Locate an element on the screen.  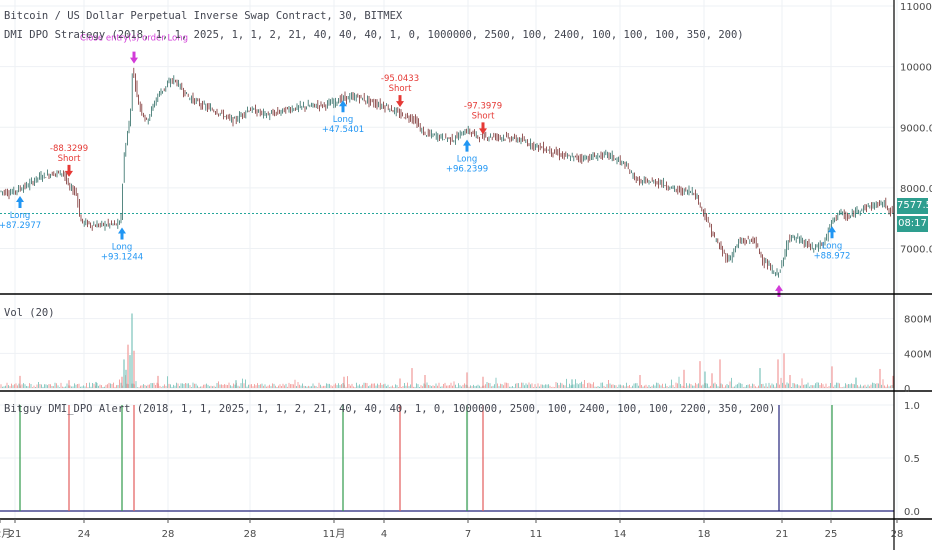
price-axis-label: 9000.0 is located at coordinates (916, 128).